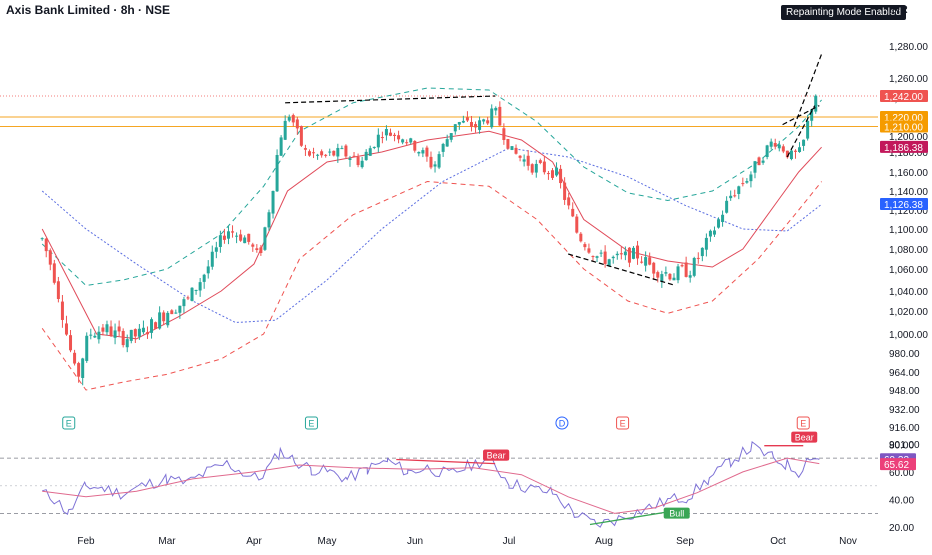 The width and height of the screenshot is (932, 555). What do you see at coordinates (327, 541) in the screenshot?
I see `x-axis-month-label: May` at bounding box center [327, 541].